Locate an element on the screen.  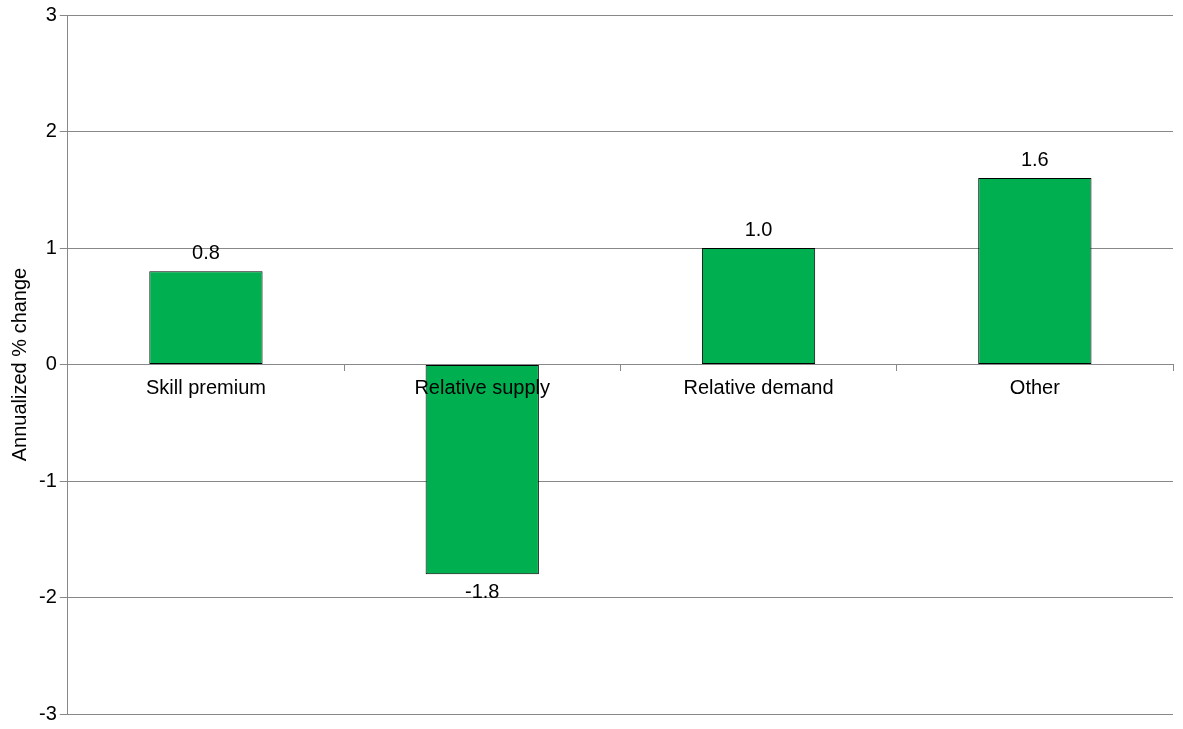
y-tick-label: 0 is located at coordinates (51, 363).